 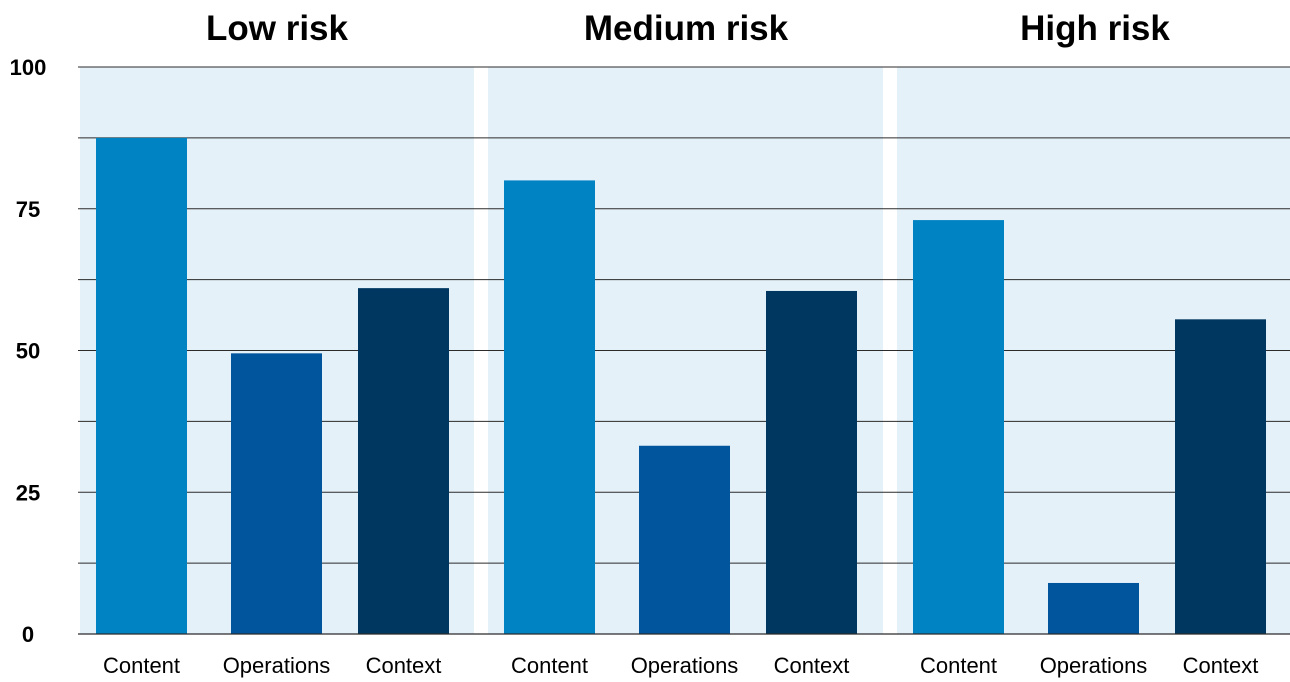 I want to click on panel-title: Medium risk, so click(x=686, y=28).